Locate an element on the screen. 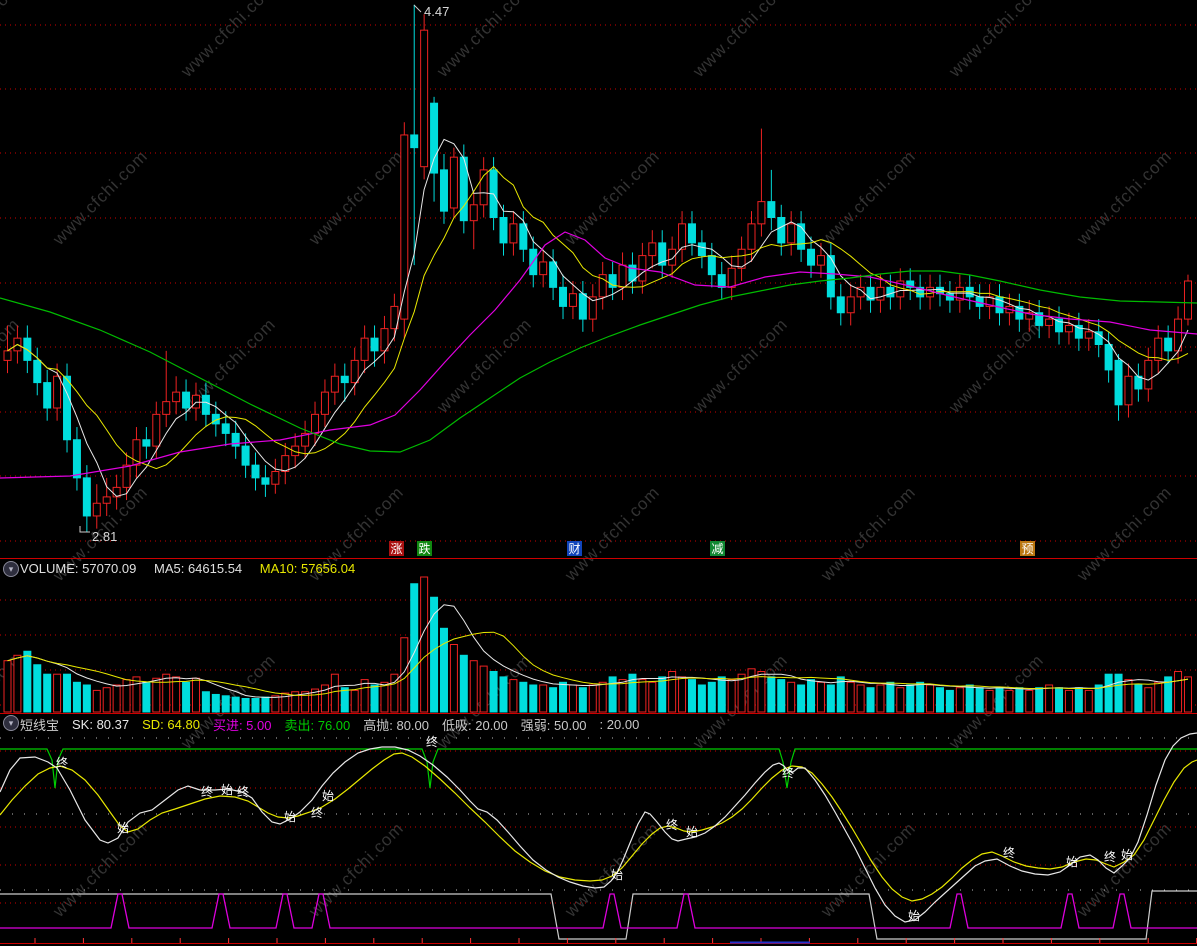 The image size is (1197, 946). event-flag-减: 减 is located at coordinates (717, 548).